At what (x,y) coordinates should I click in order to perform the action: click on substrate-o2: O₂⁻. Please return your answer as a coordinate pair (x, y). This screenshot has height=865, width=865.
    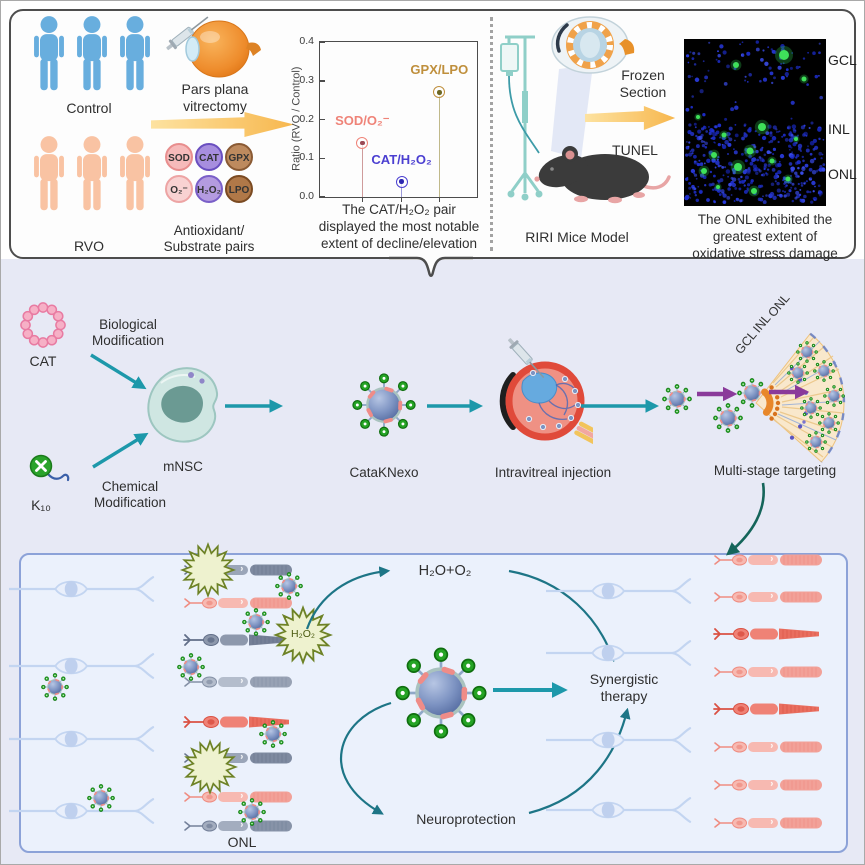
    Looking at the image, I should click on (179, 189).